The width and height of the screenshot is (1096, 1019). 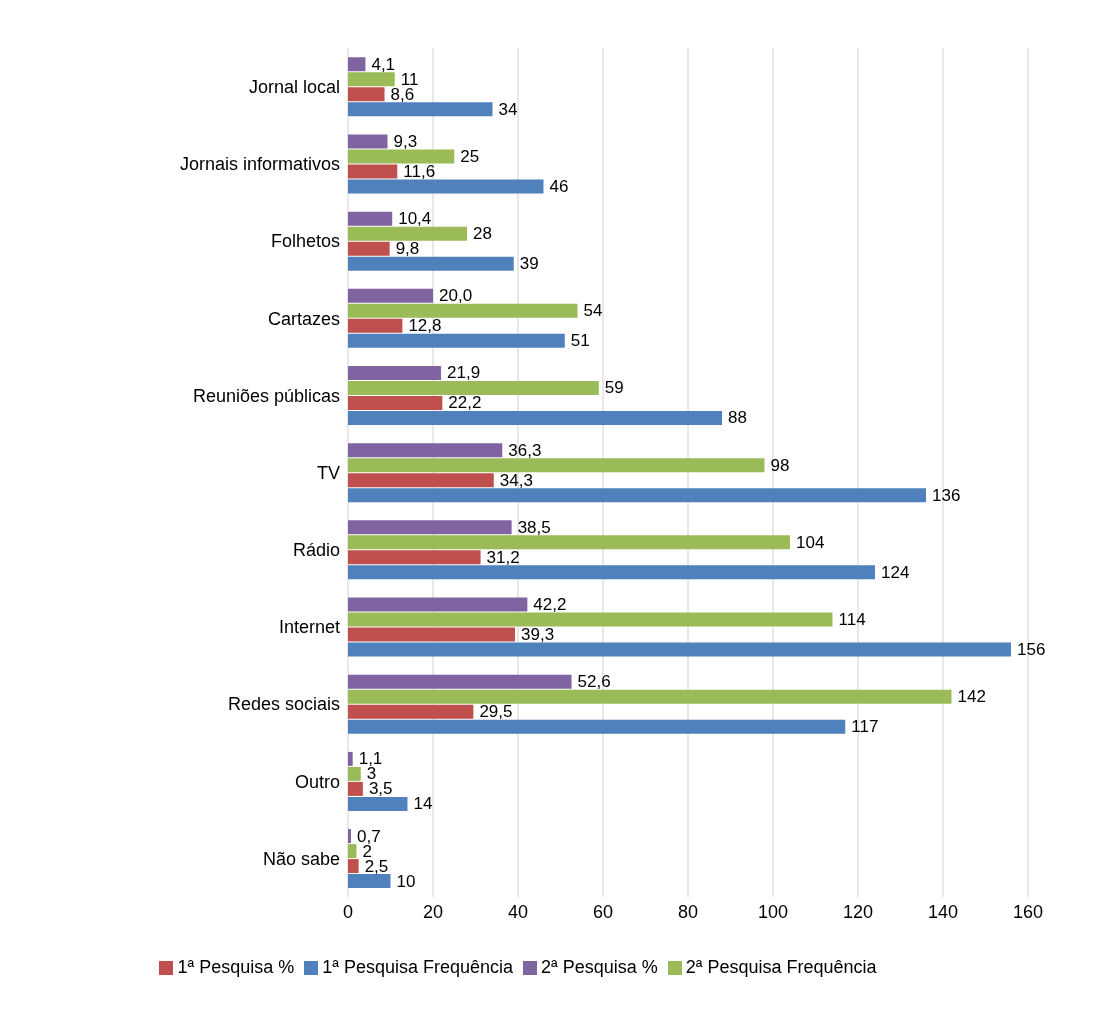 I want to click on data-label: 4,1, so click(x=383, y=64).